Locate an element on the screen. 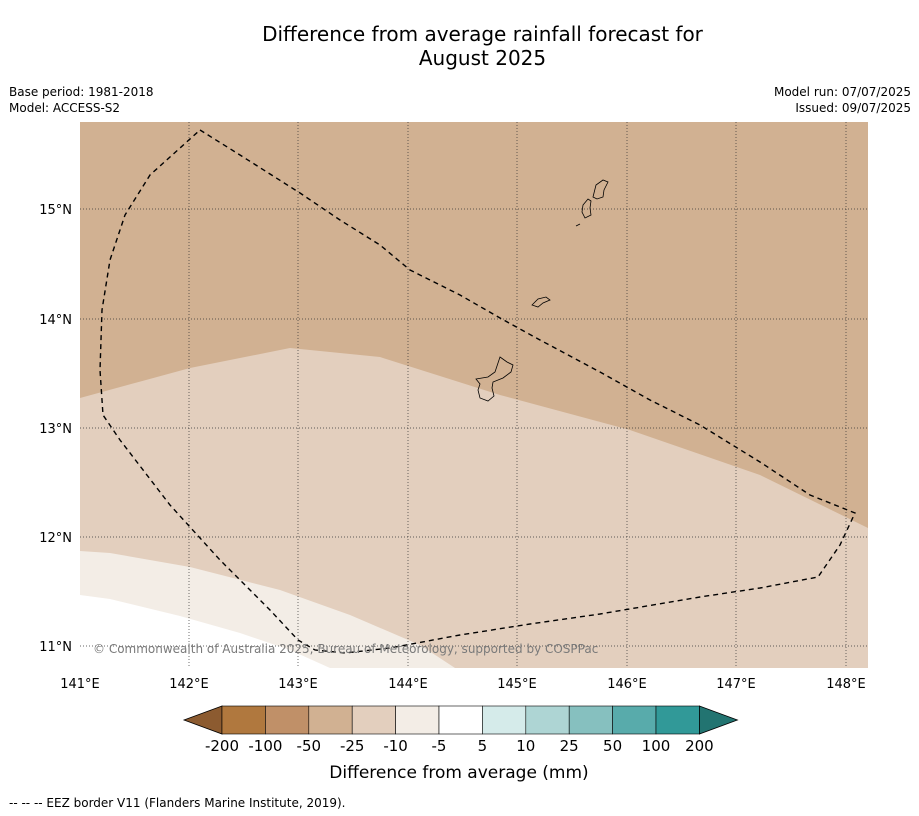  islands is located at coordinates (542, 290).